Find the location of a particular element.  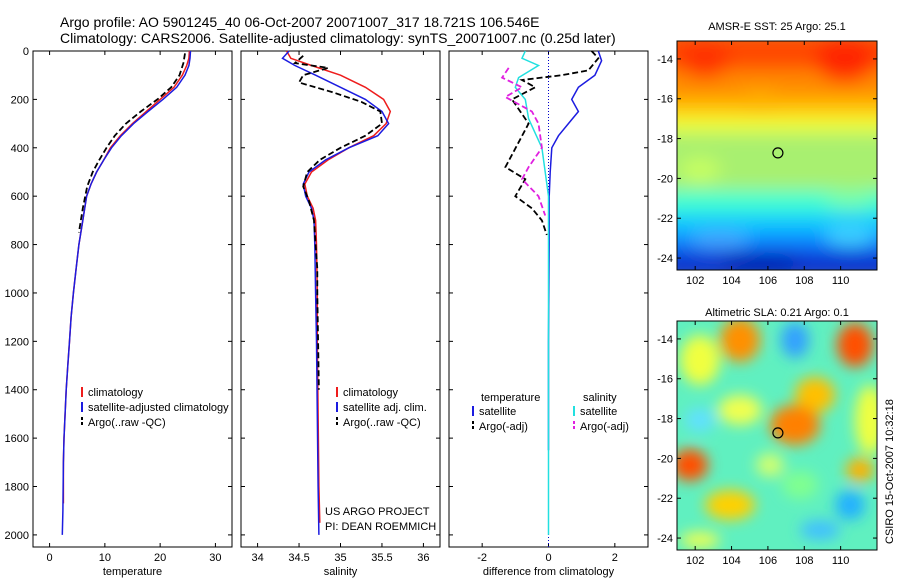

y-tick-label: 1000 is located at coordinates (17, 294).